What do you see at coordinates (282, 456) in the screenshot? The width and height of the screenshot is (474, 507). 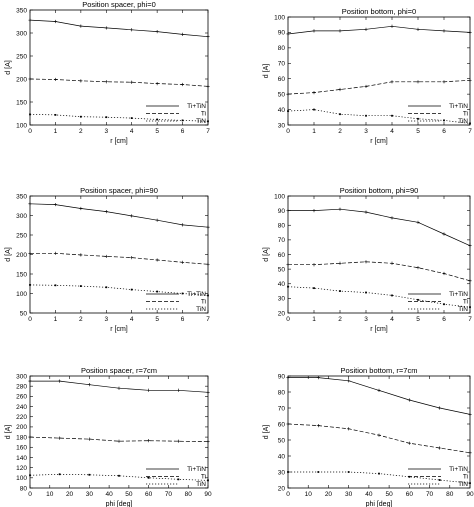 I see `y-tick-label: 40` at bounding box center [282, 456].